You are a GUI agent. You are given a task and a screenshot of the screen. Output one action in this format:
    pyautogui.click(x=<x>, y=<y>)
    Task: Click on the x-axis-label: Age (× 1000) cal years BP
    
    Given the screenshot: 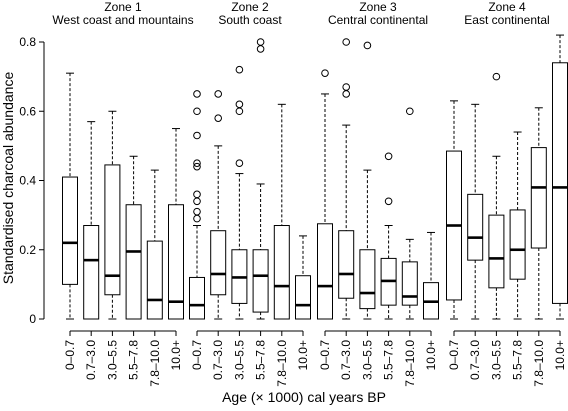 What is the action you would take?
    pyautogui.click(x=304, y=397)
    